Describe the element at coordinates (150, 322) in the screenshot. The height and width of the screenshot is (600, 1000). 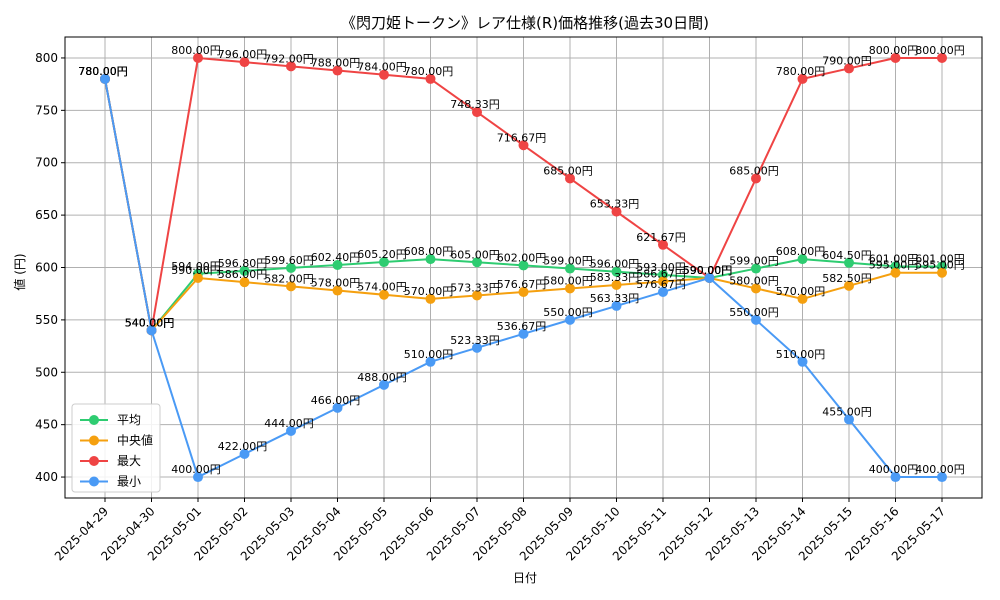
I see `data-label: 540.00円` at that location.